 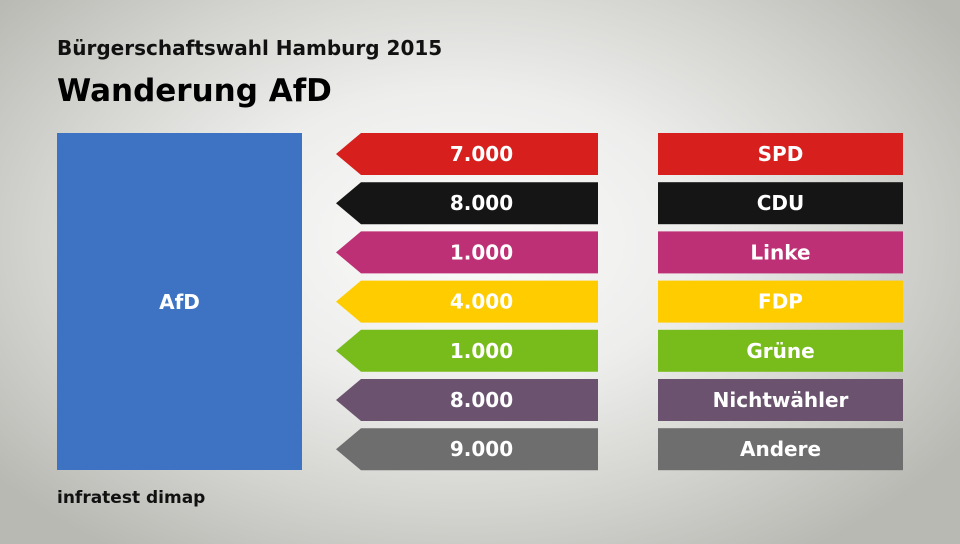 I want to click on party-label-nichtw-hler: Nichtwähler, so click(x=781, y=400).